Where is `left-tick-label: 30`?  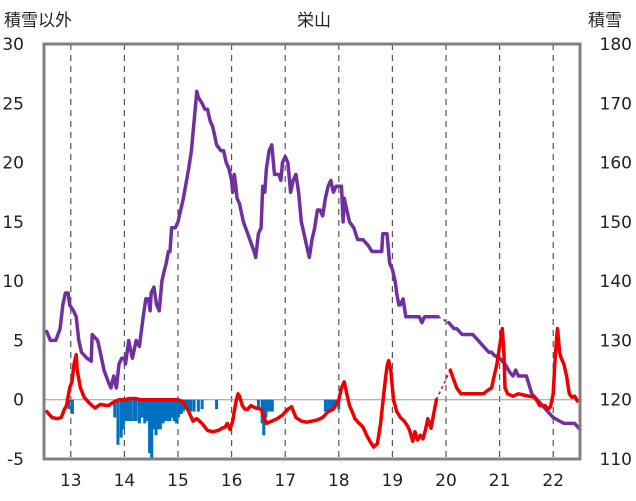
left-tick-label: 30 is located at coordinates (13, 45).